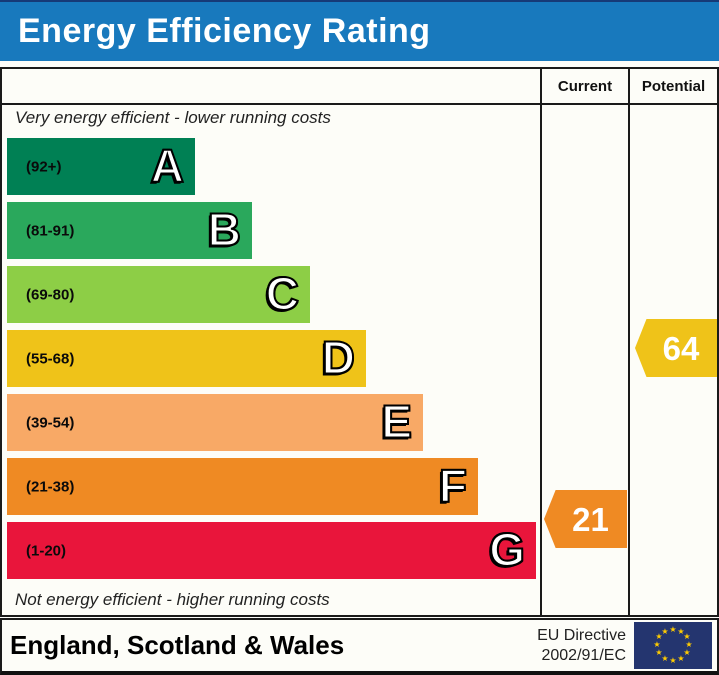  What do you see at coordinates (46, 550) in the screenshot?
I see `band-g-range: (1-20)` at bounding box center [46, 550].